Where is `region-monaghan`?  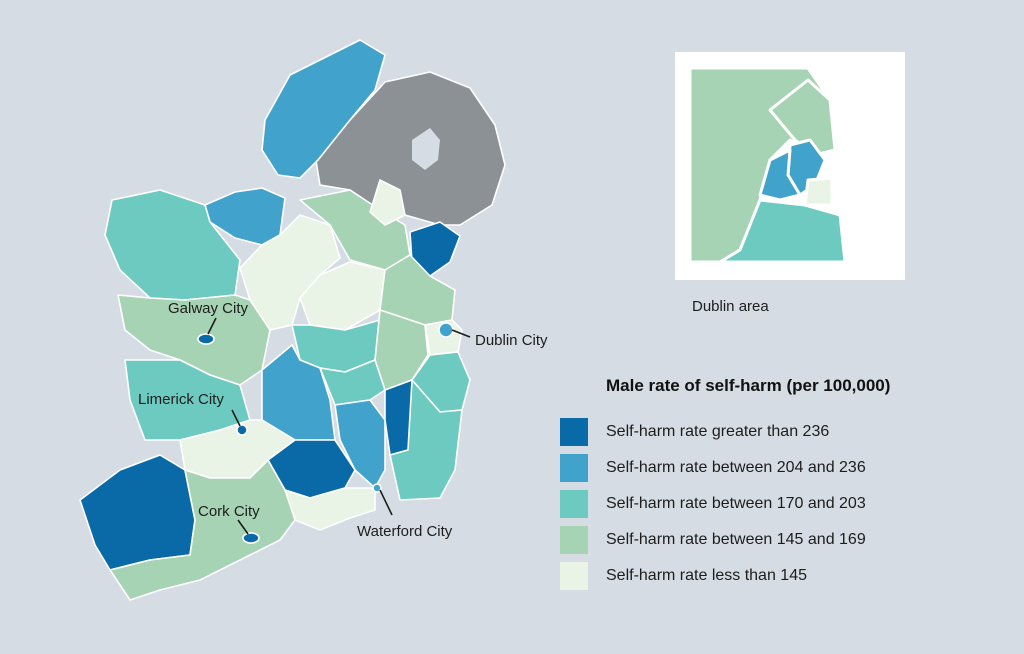
region-monaghan is located at coordinates (387, 202).